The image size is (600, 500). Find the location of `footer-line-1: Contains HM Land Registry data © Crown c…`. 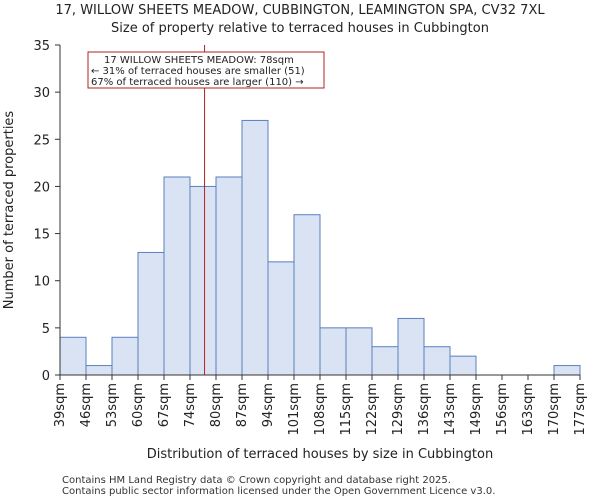

footer-line-1: Contains HM Land Registry data © Crown c… is located at coordinates (256, 480).